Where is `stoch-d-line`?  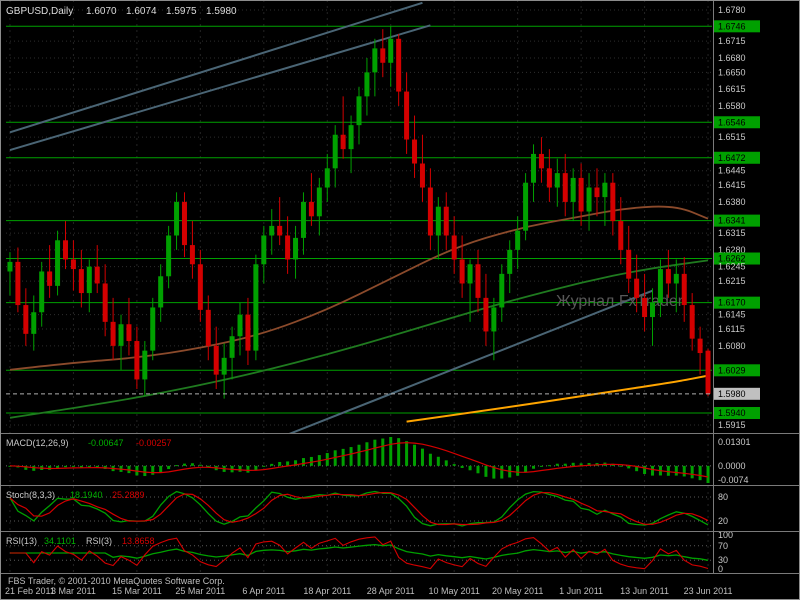
stoch-d-line is located at coordinates (359, 508).